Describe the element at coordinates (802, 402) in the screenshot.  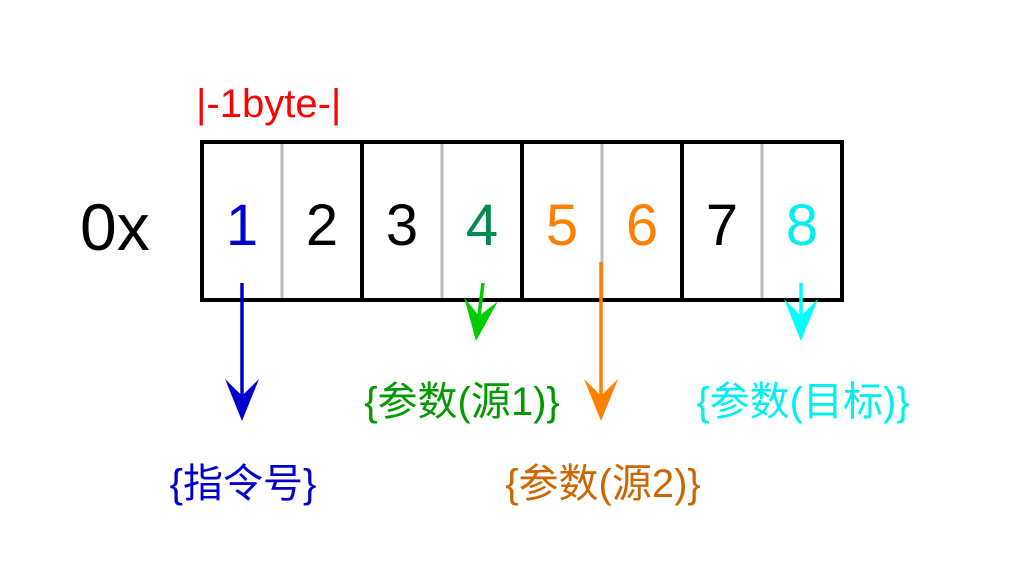
I see `label-target: {参数(目标)}` at that location.